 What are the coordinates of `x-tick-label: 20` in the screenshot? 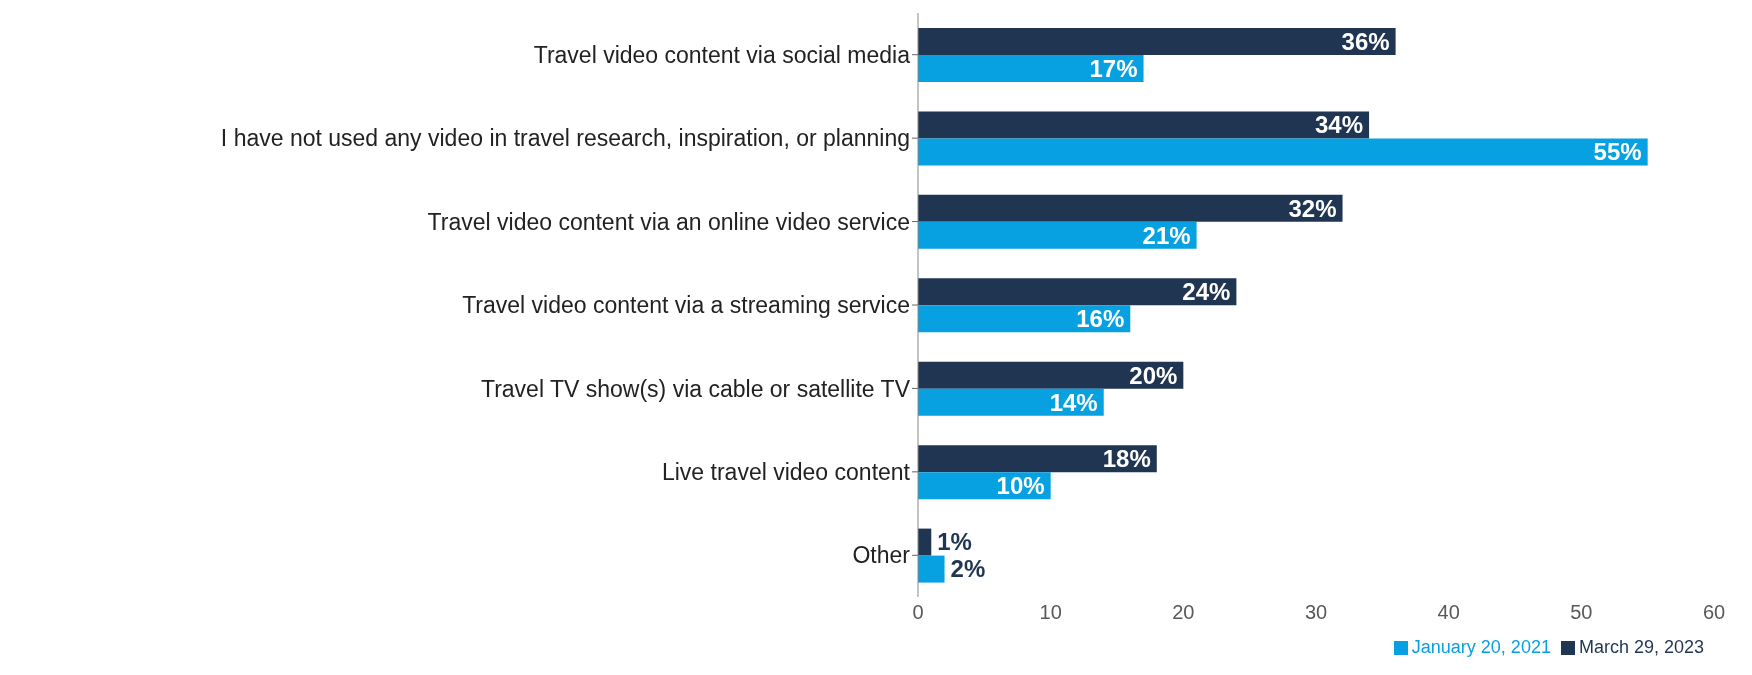 It's located at (1183, 612).